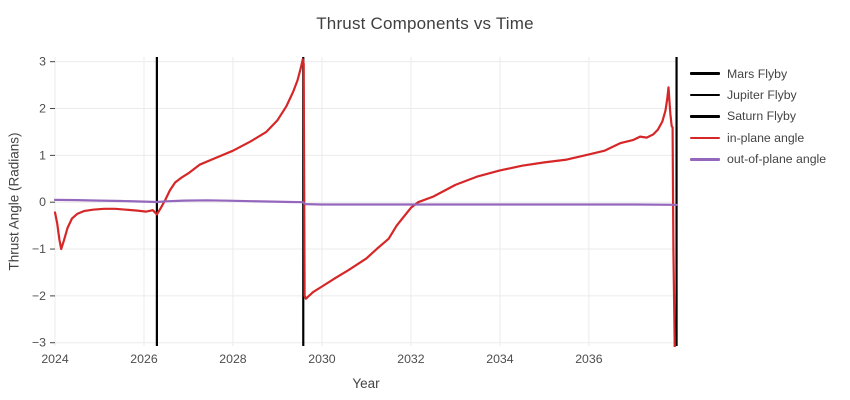 The width and height of the screenshot is (850, 400). What do you see at coordinates (39, 296) in the screenshot?
I see `y-tick-label: −2` at bounding box center [39, 296].